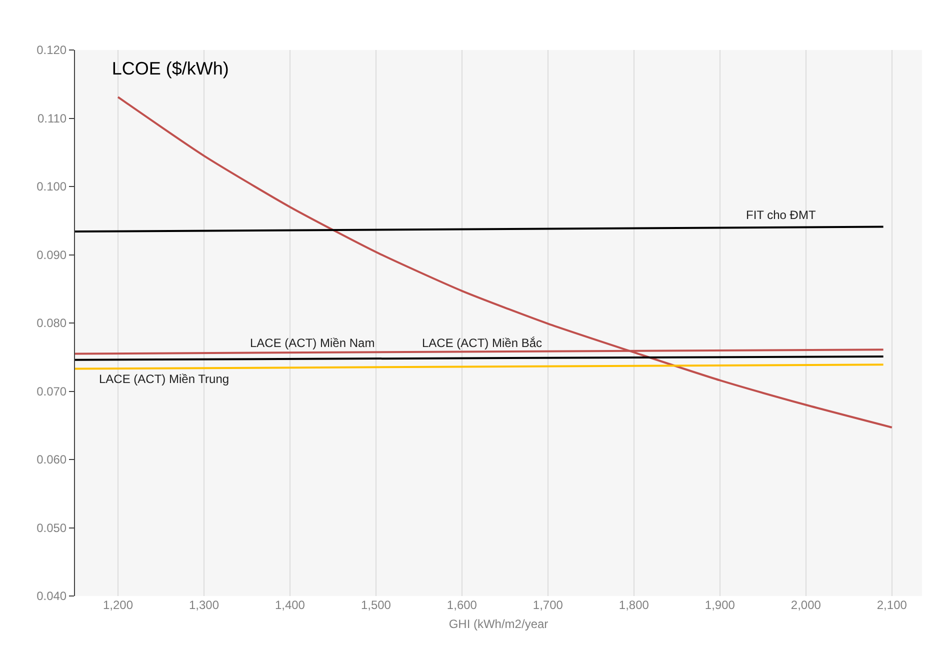 This screenshot has width=932, height=651. I want to click on annotation: LACE (ACT) Miền Trung, so click(164, 379).